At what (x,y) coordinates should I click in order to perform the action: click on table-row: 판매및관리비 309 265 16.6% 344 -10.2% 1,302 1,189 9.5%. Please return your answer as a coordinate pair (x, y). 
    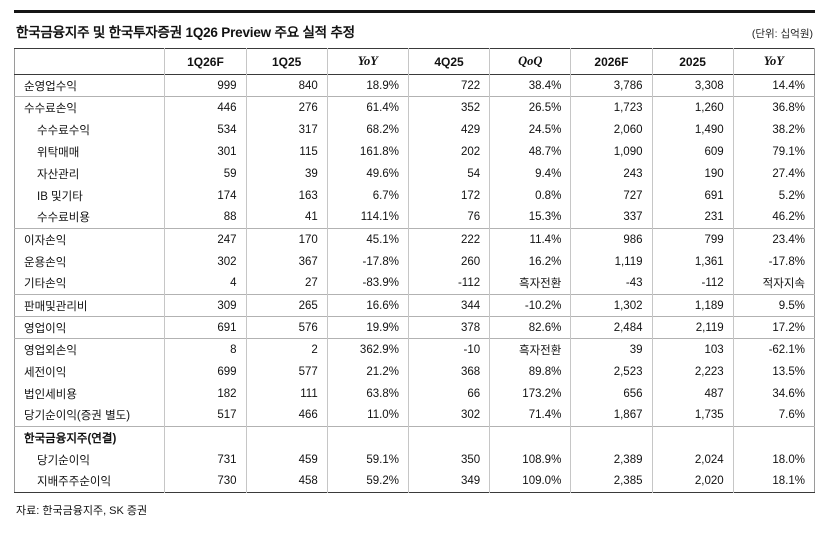
    Looking at the image, I should click on (414, 305).